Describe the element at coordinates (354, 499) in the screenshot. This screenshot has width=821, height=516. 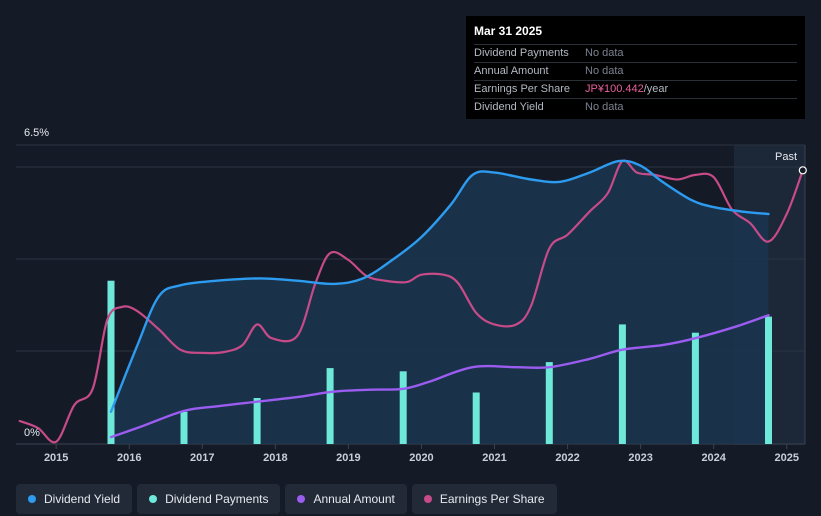
I see `legend-label: Annual Amount` at that location.